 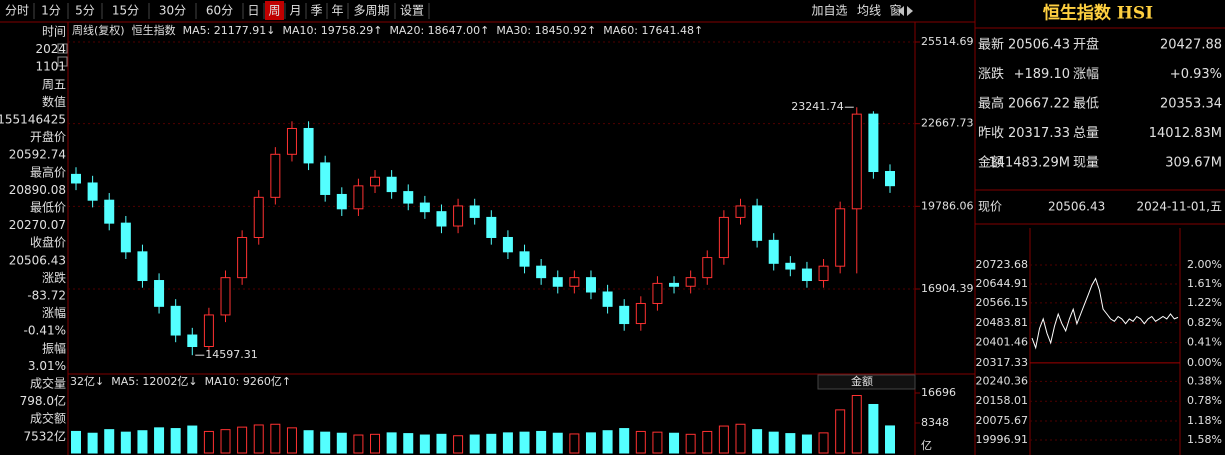 What do you see at coordinates (1086, 104) in the screenshot?
I see `quote-label: 最低` at bounding box center [1086, 104].